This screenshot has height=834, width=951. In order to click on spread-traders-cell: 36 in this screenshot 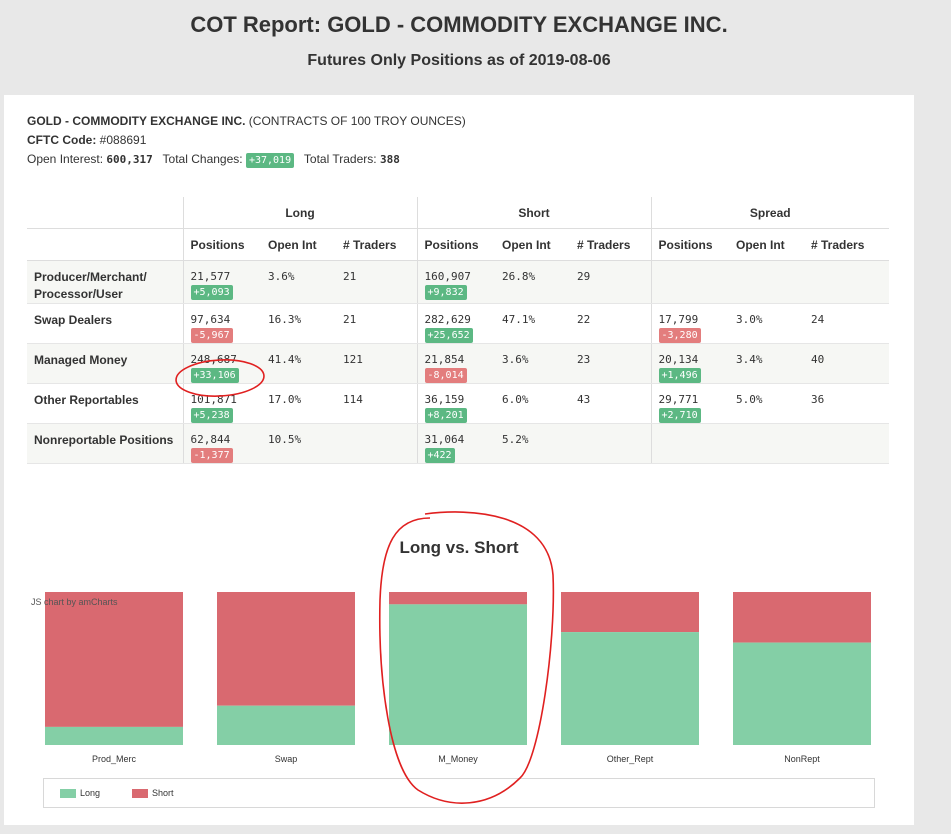, I will do `click(846, 403)`.